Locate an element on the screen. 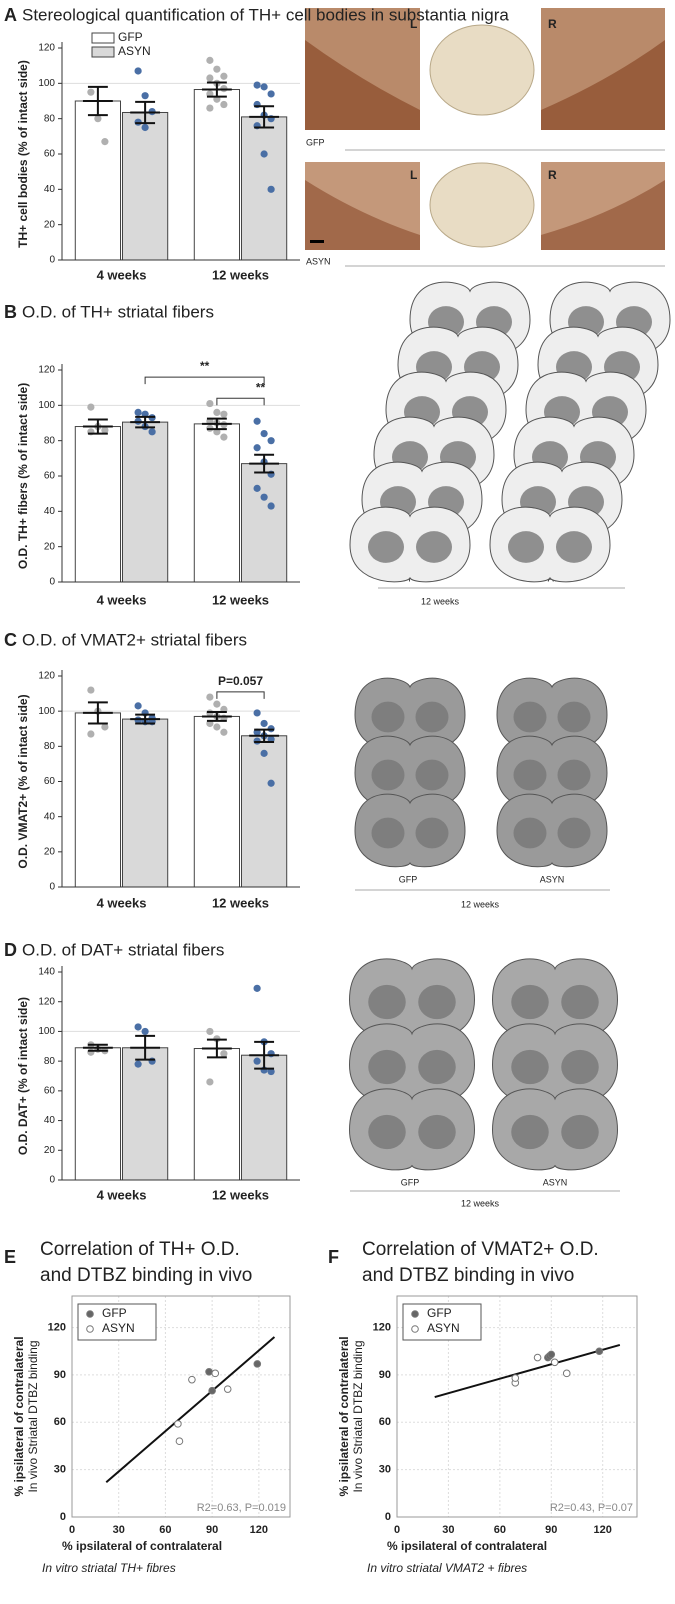 The image size is (675, 1604). x-axis-label: In vitro striatal TH+ fibres is located at coordinates (109, 1568).